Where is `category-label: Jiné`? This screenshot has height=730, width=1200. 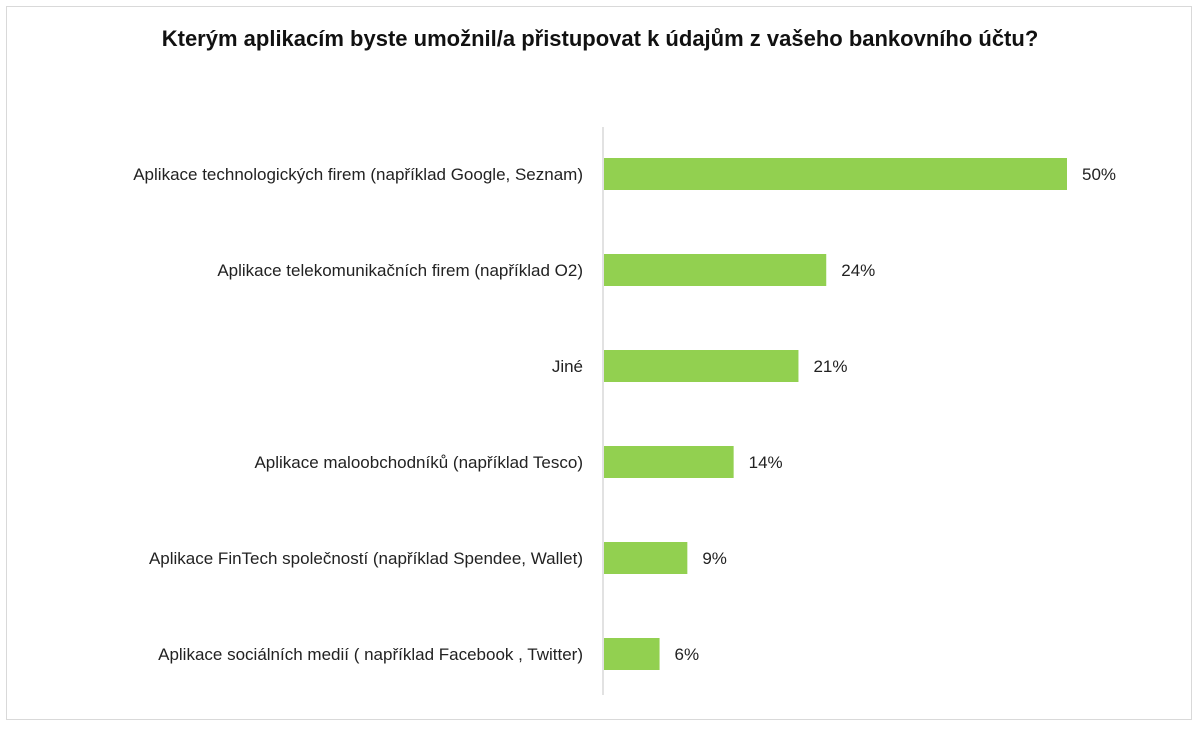
category-label: Jiné is located at coordinates (567, 366).